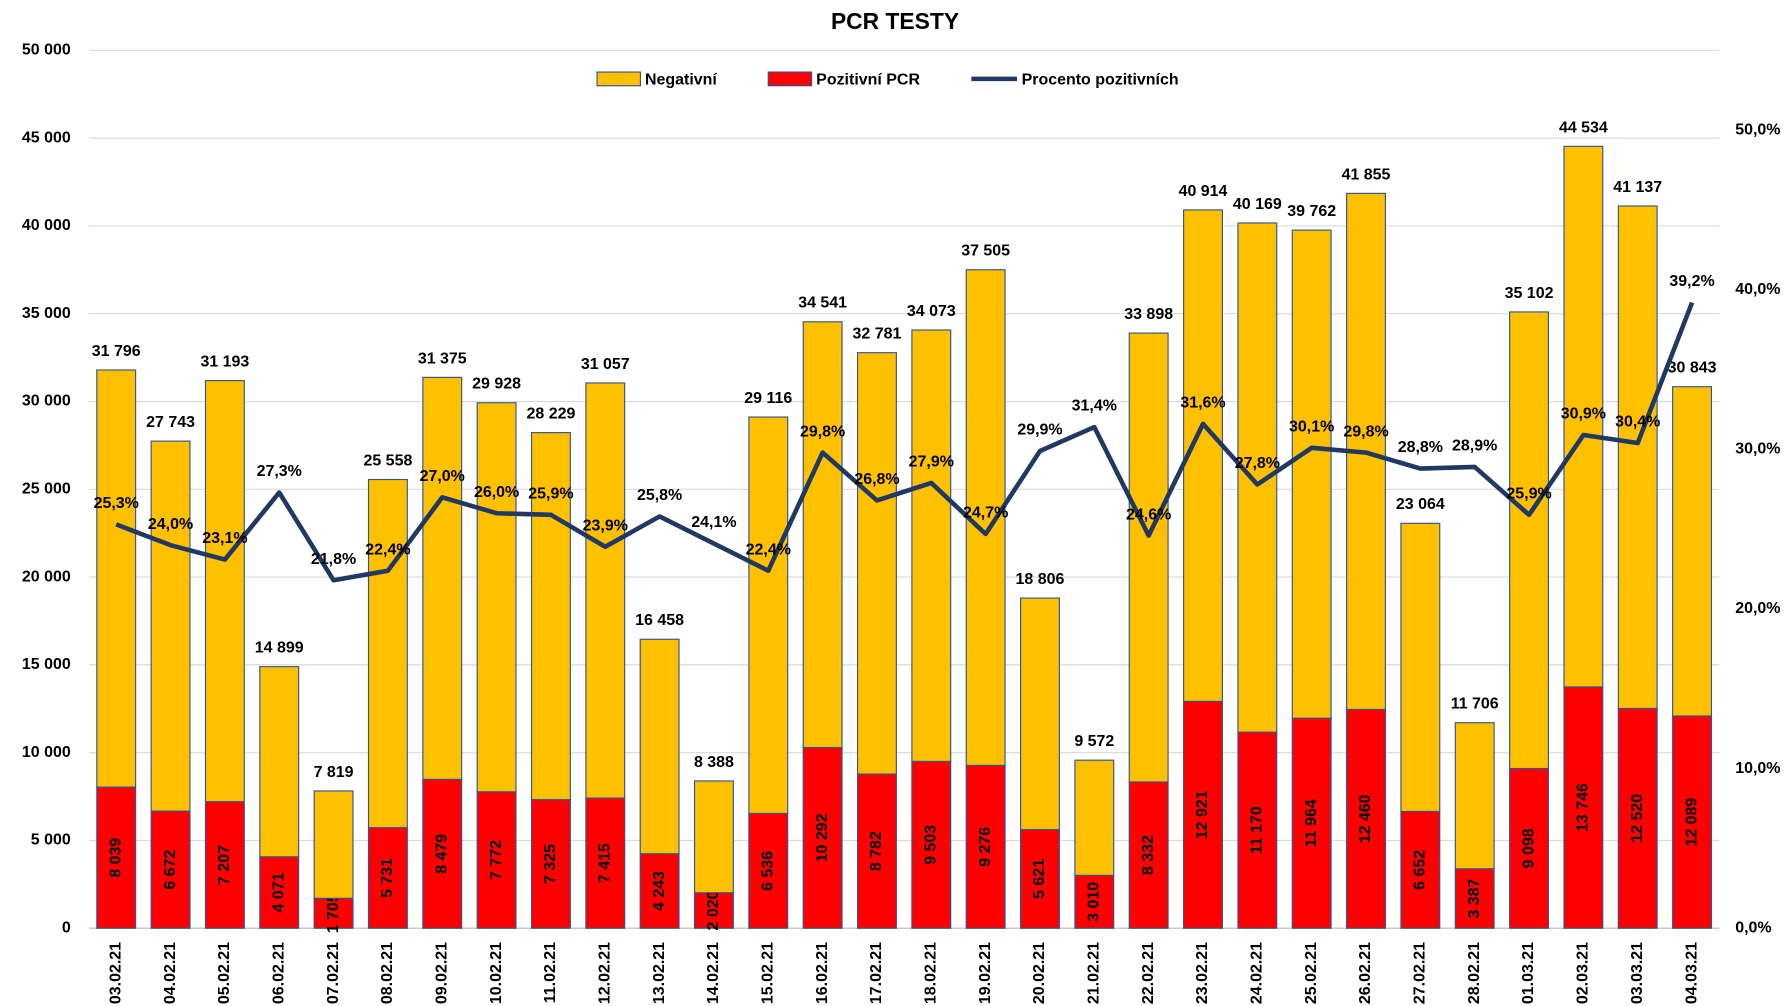  I want to click on total-label: 32 781, so click(877, 334).